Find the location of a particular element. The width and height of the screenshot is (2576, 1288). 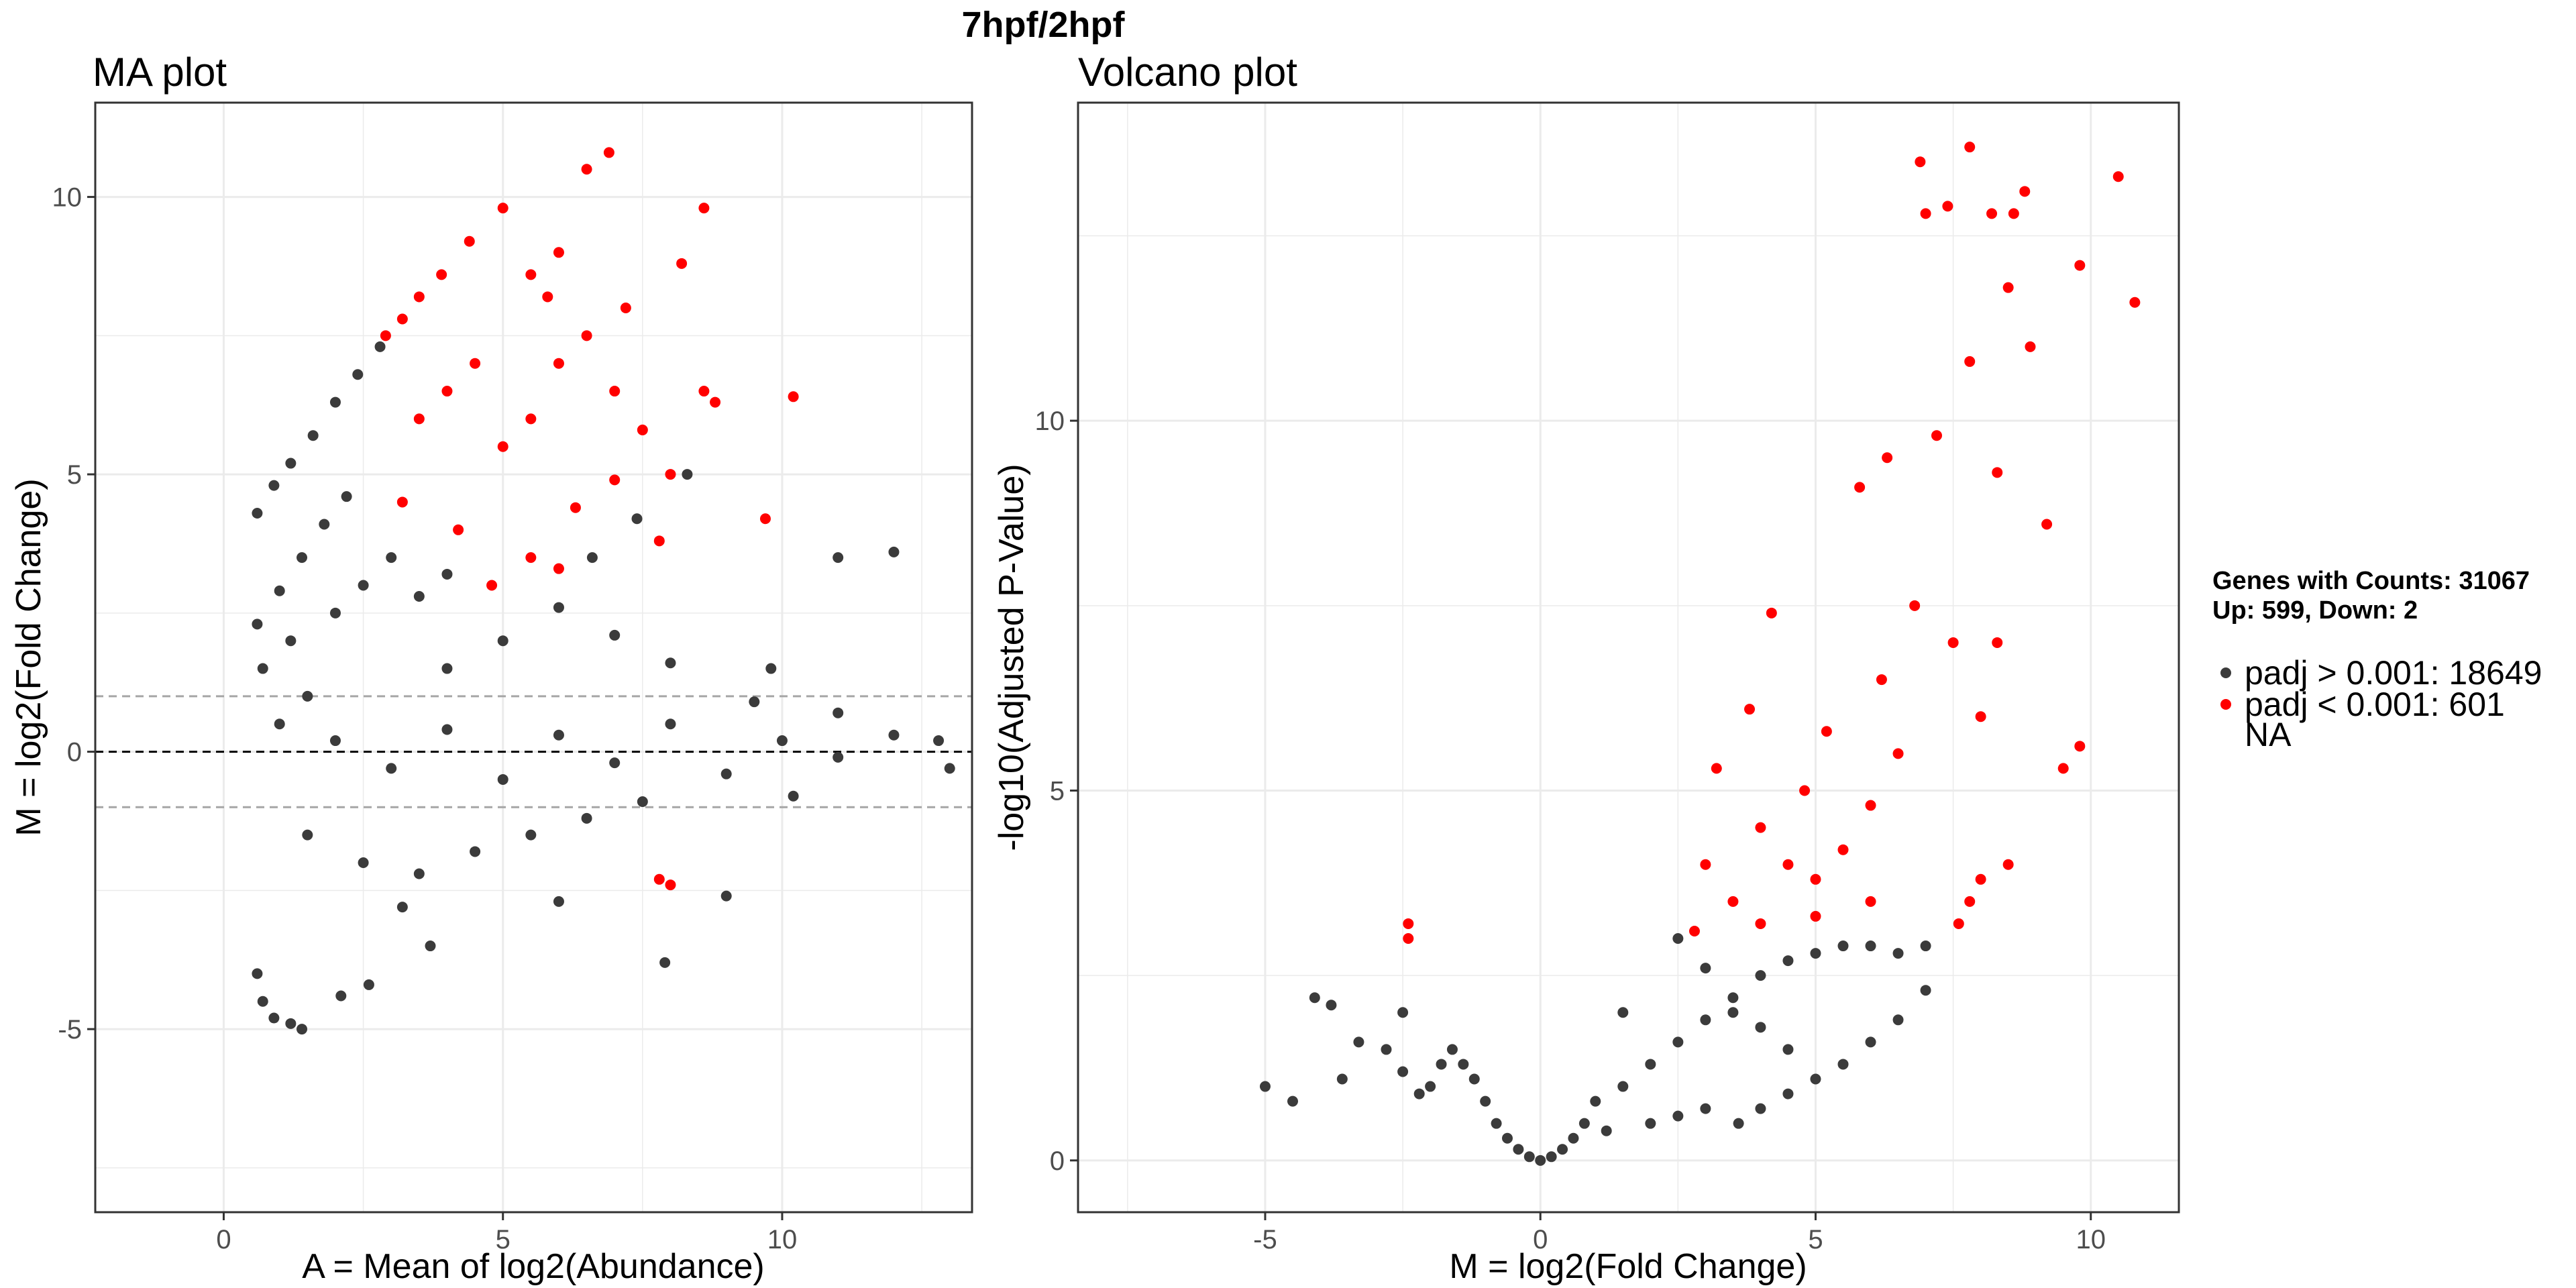

y-tick-label: 10 is located at coordinates (1050, 421).